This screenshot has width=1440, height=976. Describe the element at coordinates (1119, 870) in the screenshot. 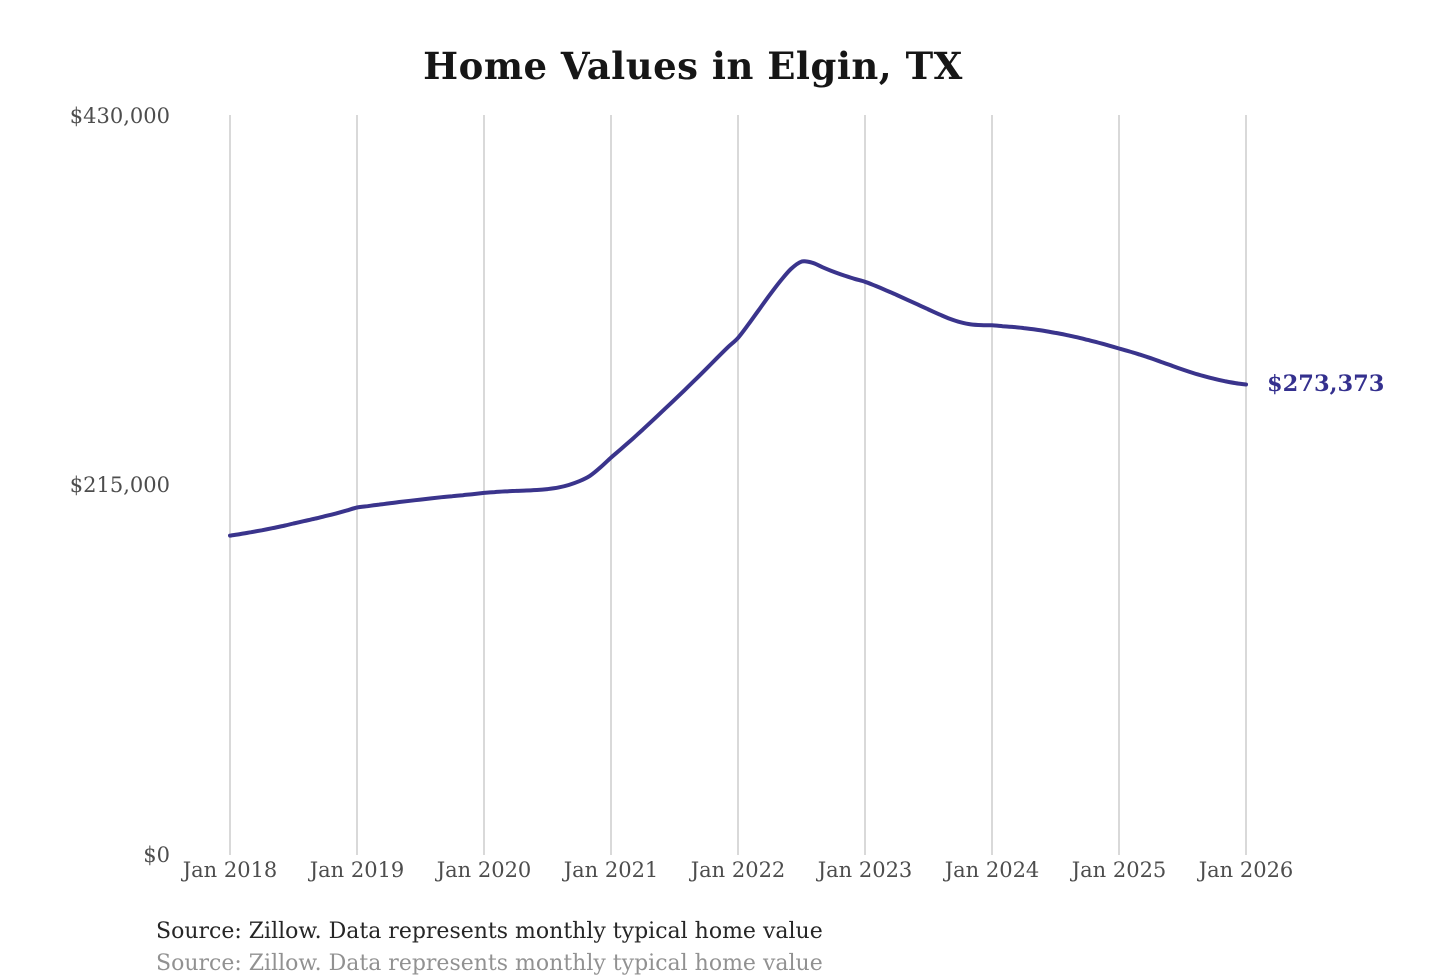

I see `x-axis-tick-jan-2025: Jan 2025` at that location.